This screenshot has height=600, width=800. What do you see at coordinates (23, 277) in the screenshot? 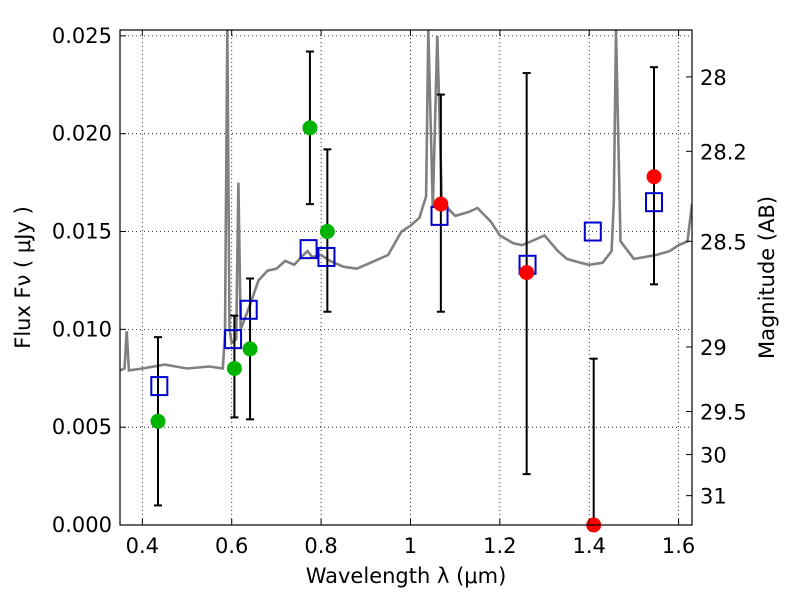
I see `y-axis-label: Flux Fν ( μJy )` at bounding box center [23, 277].